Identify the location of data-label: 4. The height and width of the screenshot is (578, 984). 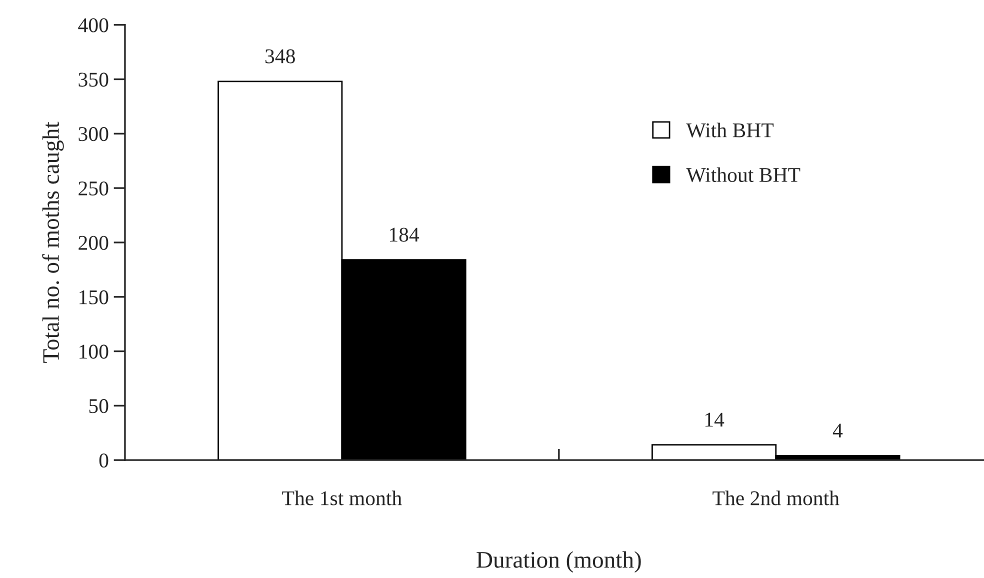
(837, 431).